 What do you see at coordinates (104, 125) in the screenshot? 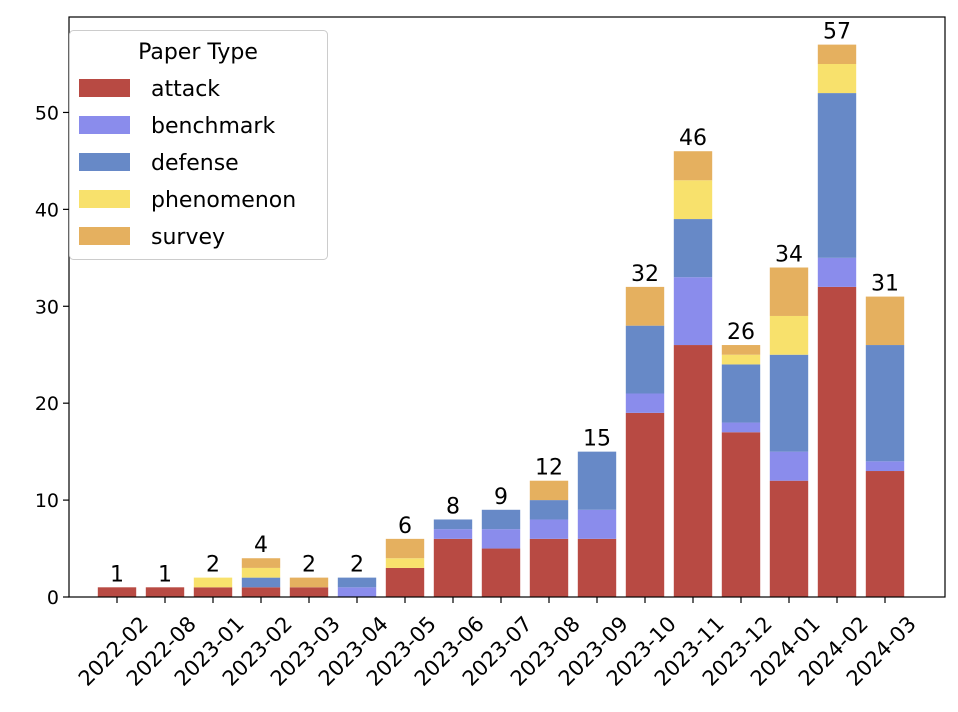
I see `legend-swatch-benchmark` at bounding box center [104, 125].